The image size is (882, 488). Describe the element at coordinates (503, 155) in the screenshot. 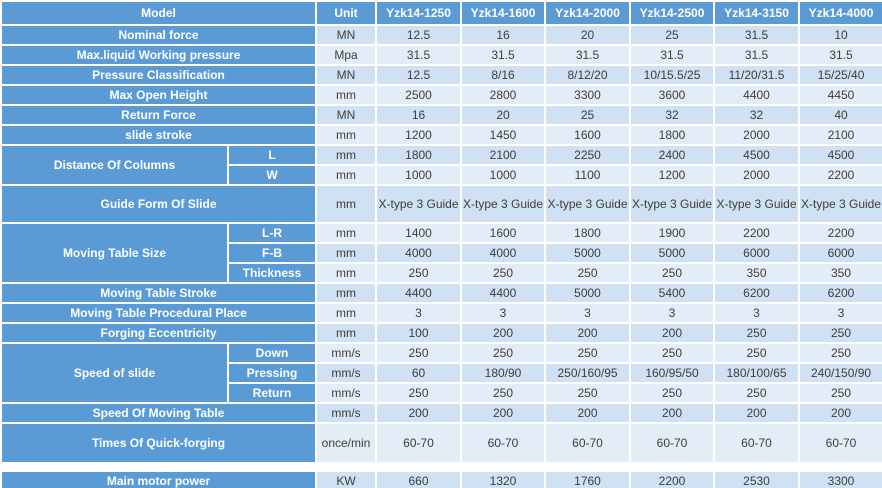

I see `value-cell: 2100` at that location.